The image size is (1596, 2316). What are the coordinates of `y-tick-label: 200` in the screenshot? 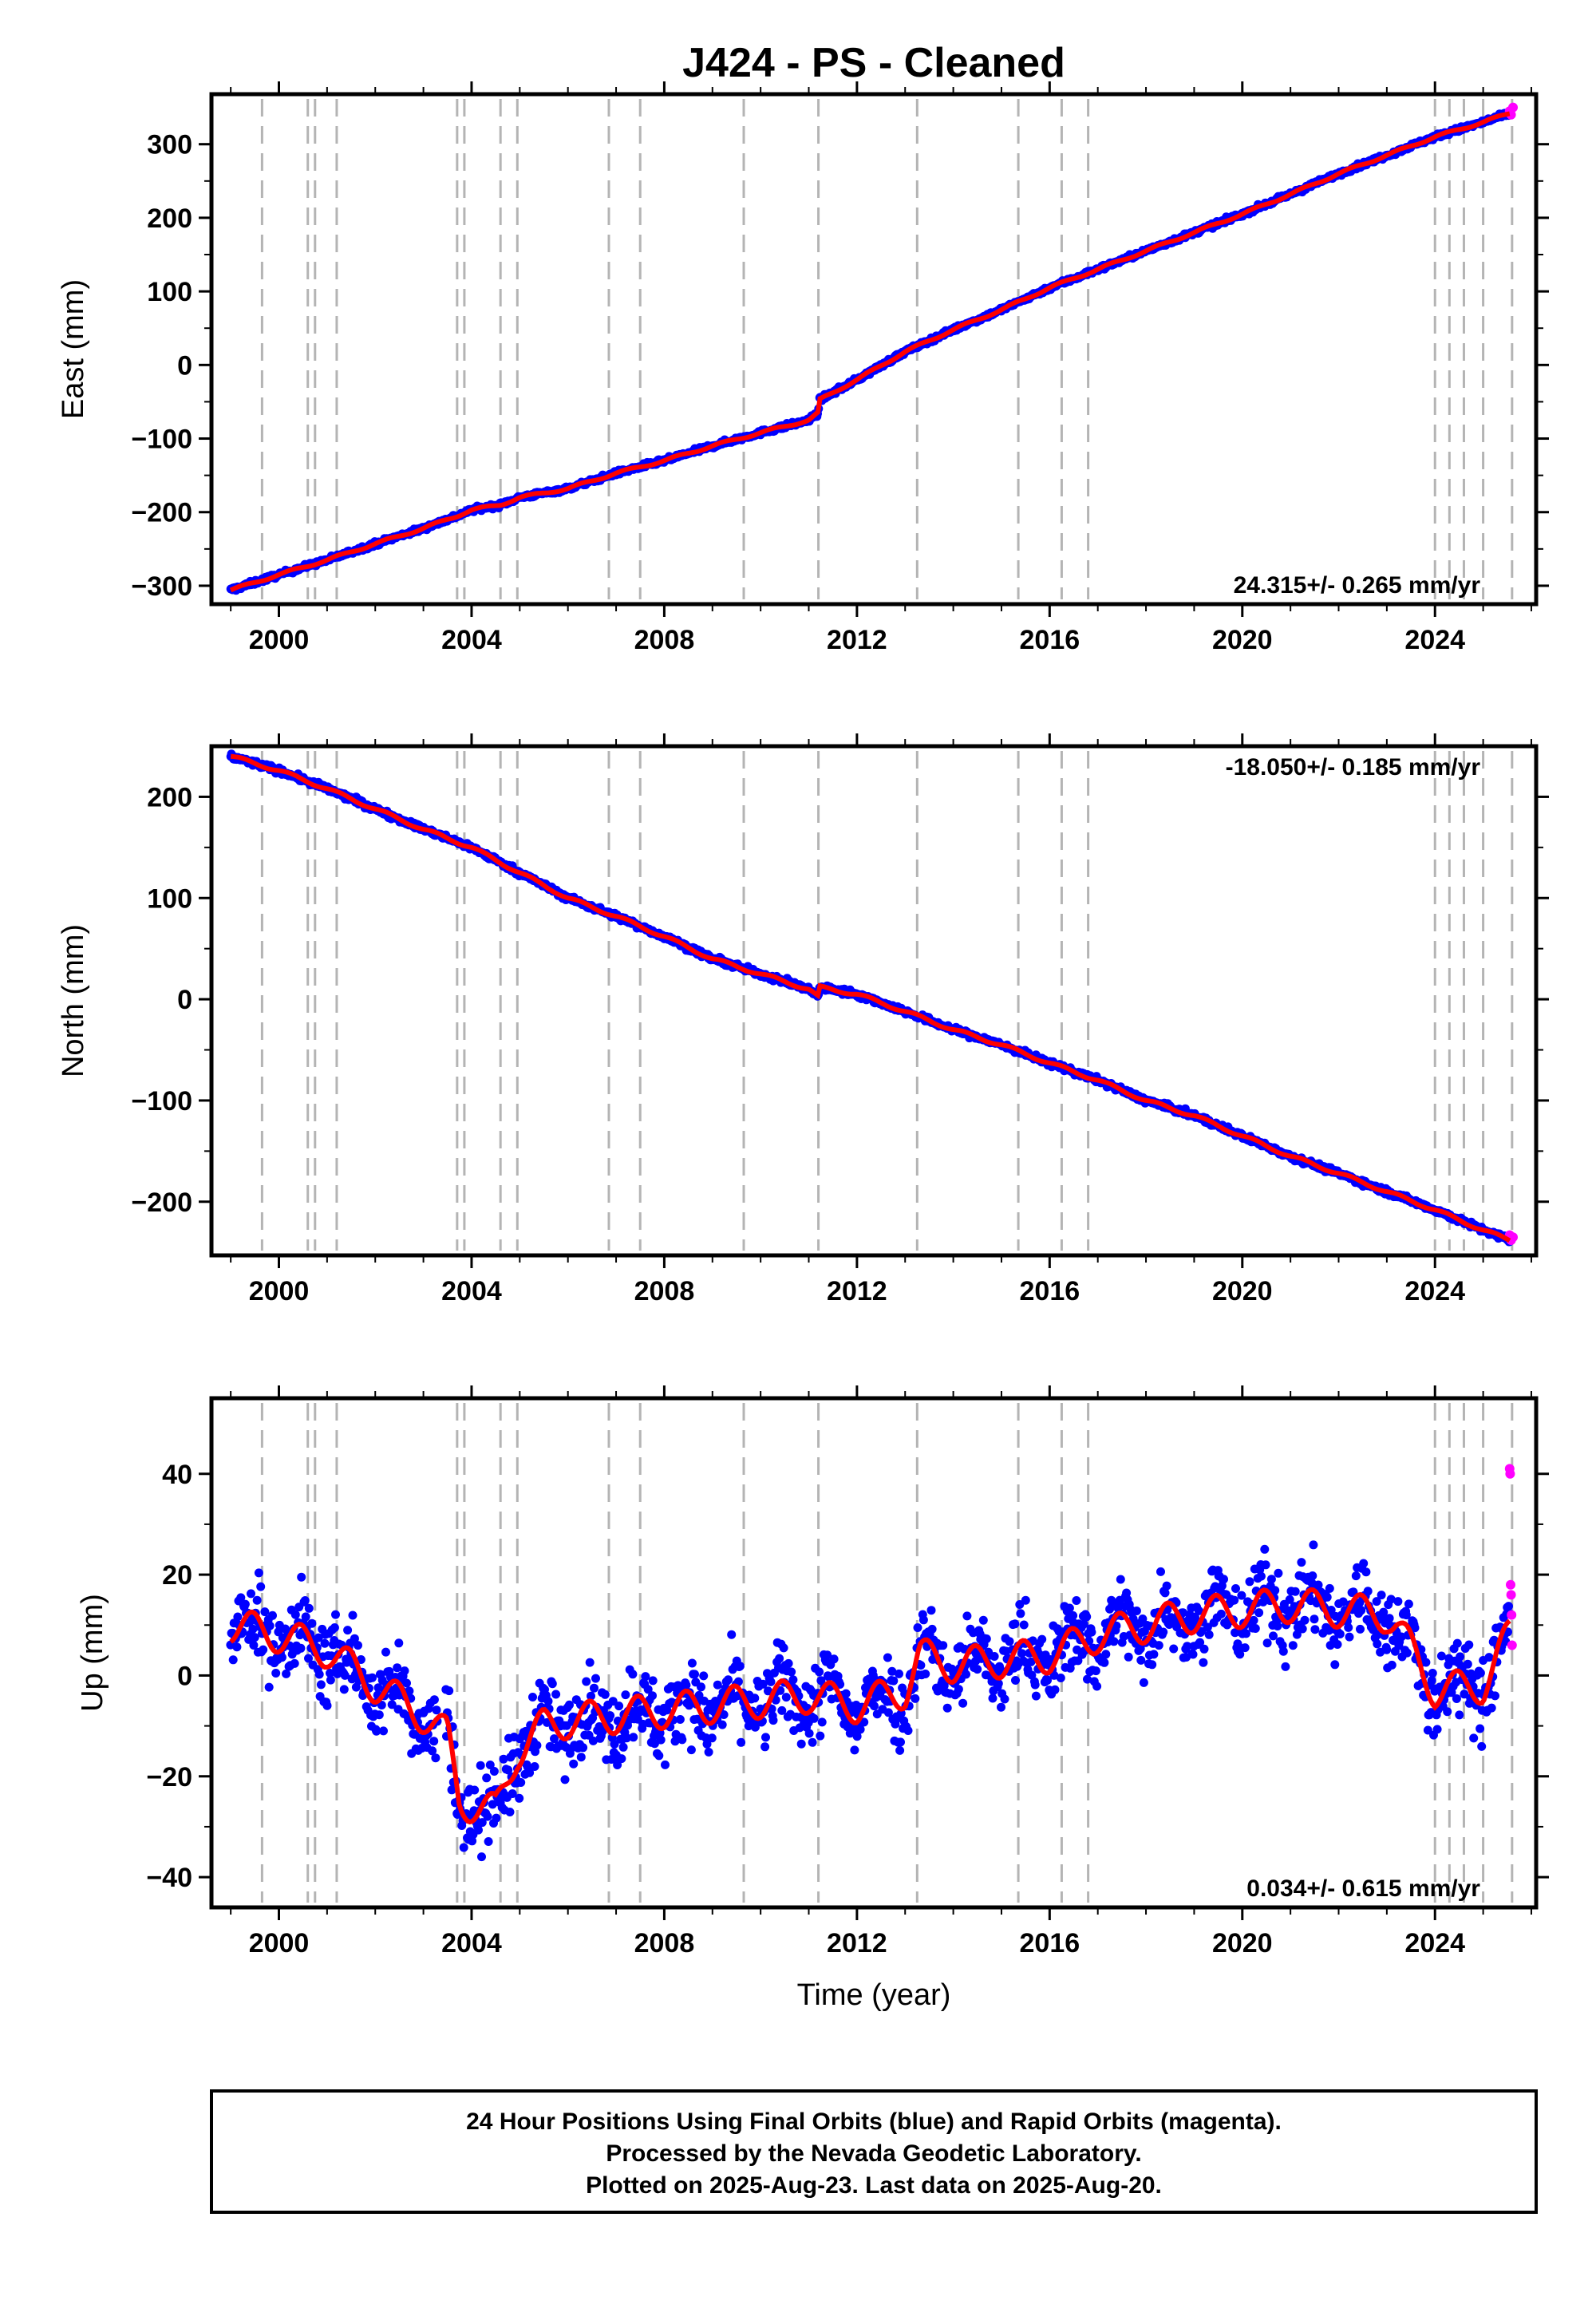 It's located at (169, 797).